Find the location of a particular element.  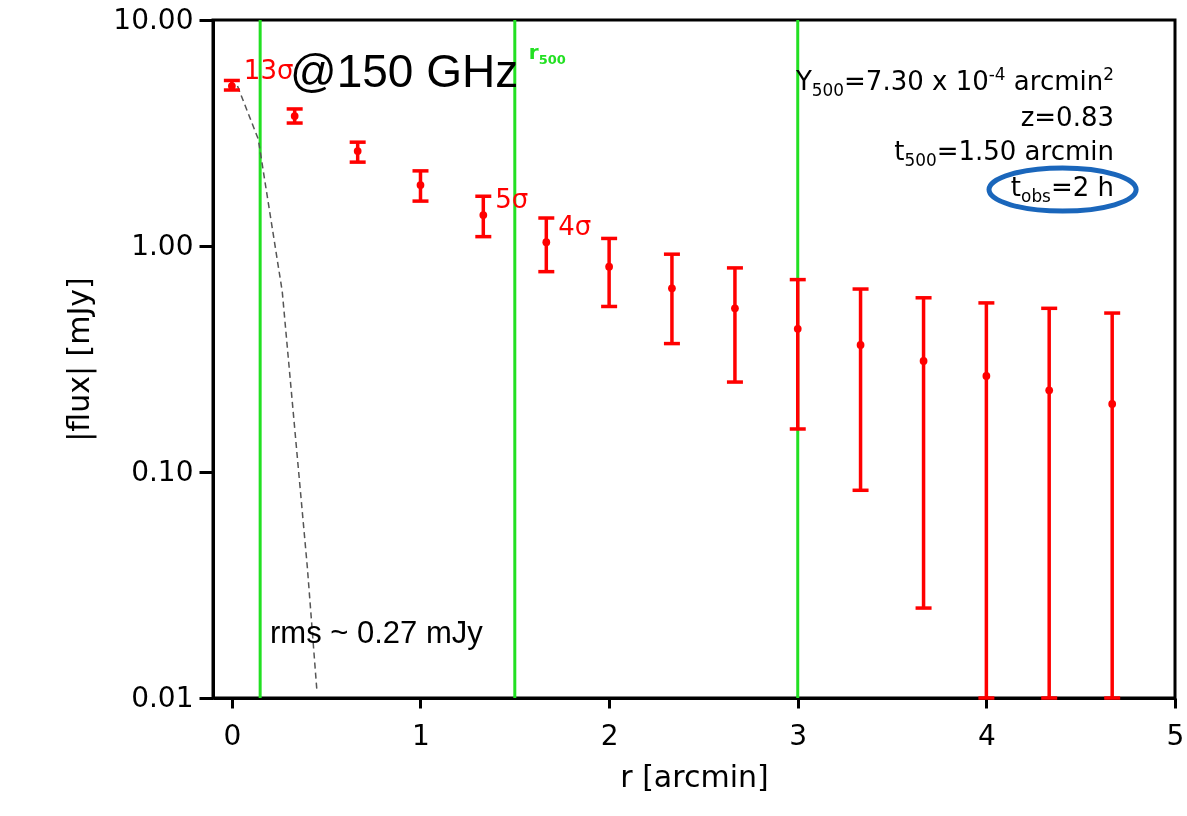

x-axis-title: r [arcmin] is located at coordinates (694, 776).